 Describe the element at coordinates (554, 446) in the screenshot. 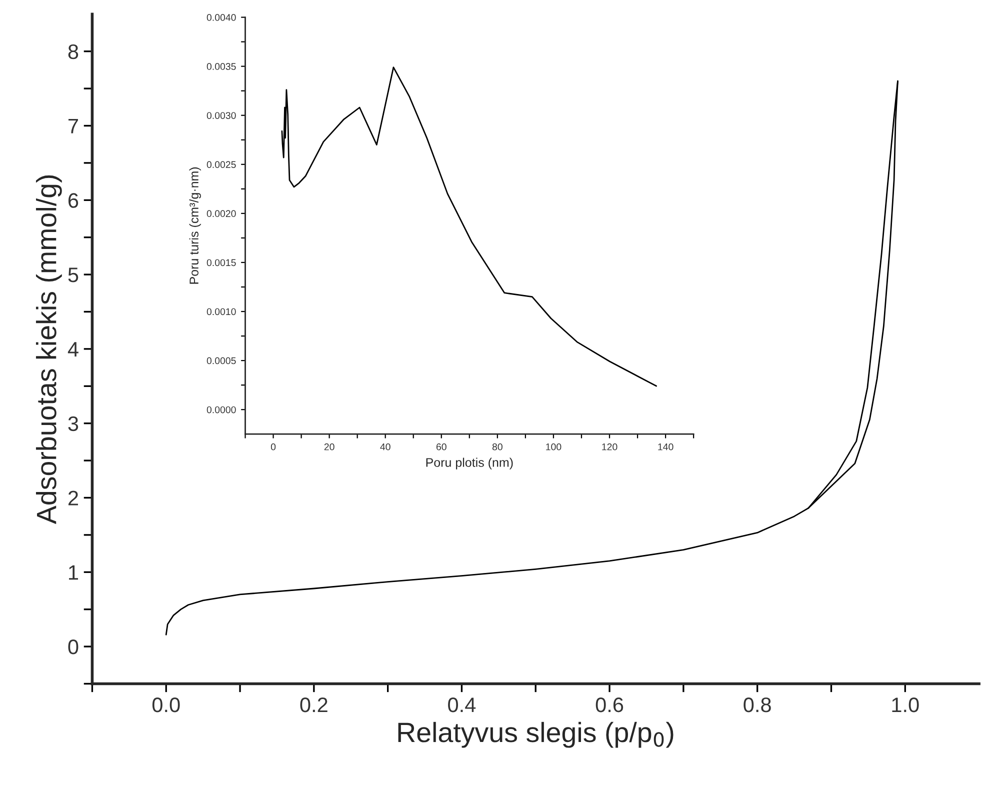

I see `x-tick-label: 100` at that location.